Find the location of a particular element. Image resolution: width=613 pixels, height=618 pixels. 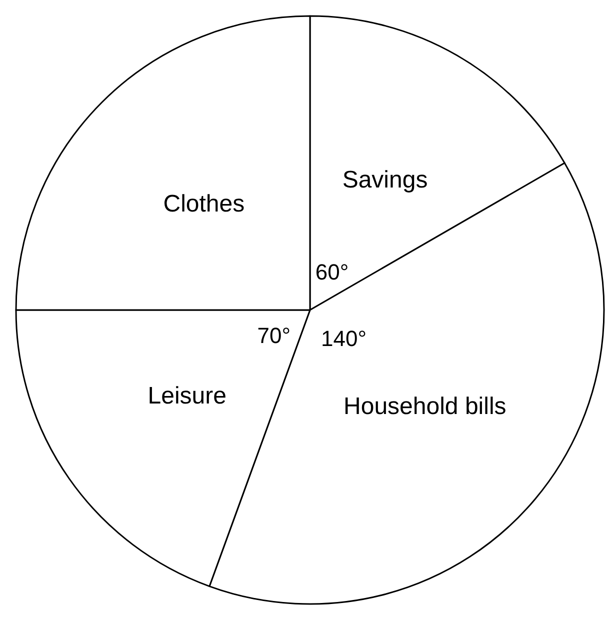

slice-label: Clothes is located at coordinates (204, 204).